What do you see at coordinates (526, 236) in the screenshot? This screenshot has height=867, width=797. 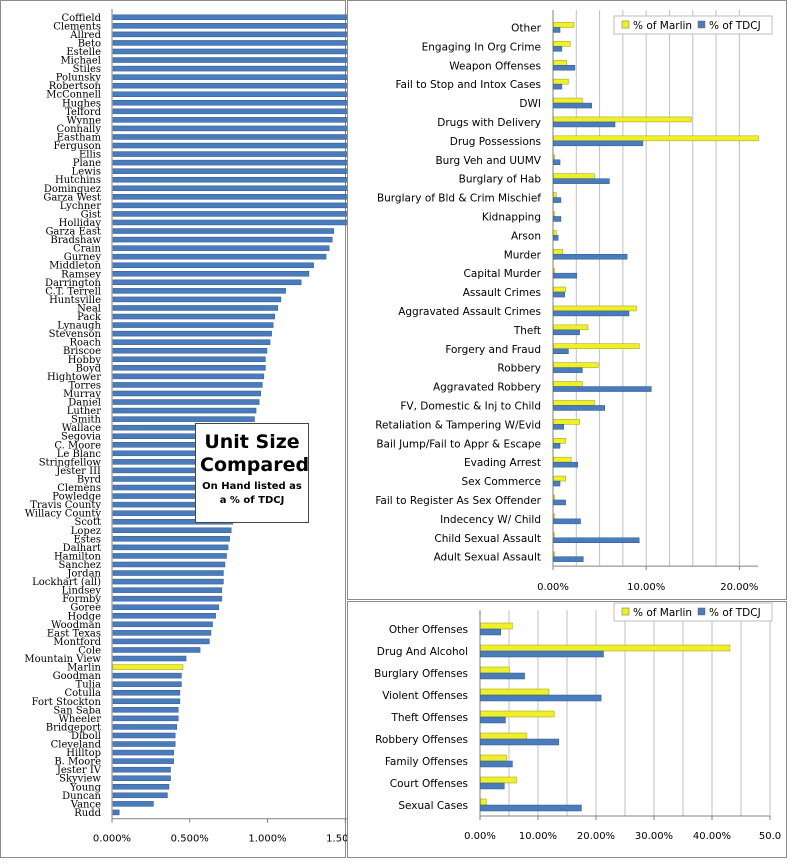 I see `category-label-arson: Arson` at bounding box center [526, 236].